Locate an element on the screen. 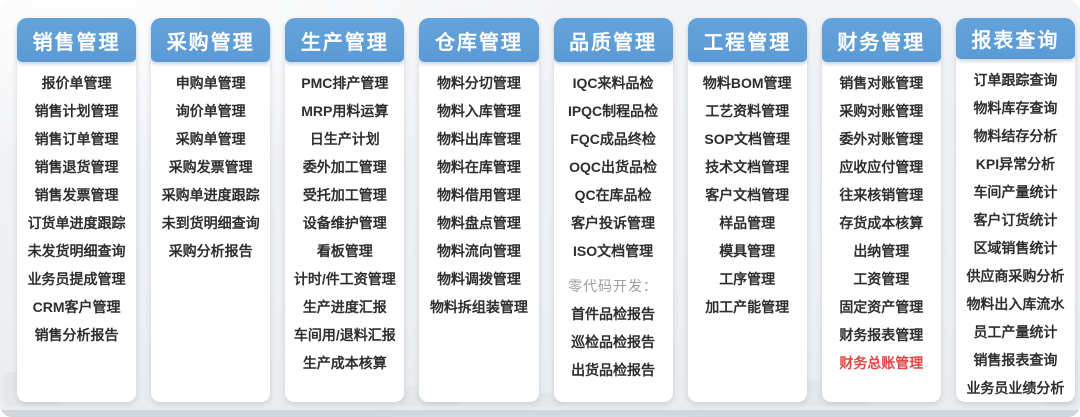 This screenshot has width=1080, height=417. module-item: 采购发票管理 is located at coordinates (210, 167).